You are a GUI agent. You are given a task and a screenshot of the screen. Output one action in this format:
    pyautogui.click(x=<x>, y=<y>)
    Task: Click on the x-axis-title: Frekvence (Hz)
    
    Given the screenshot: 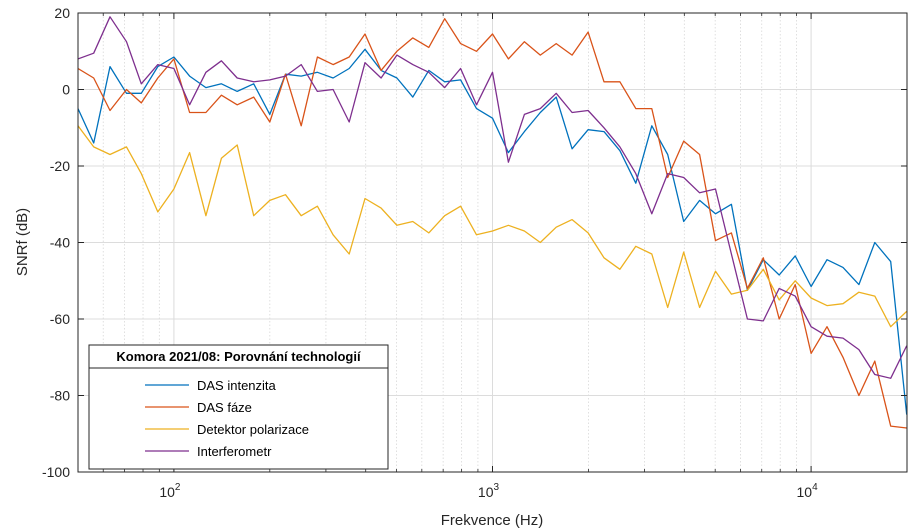 What is the action you would take?
    pyautogui.click(x=492, y=520)
    